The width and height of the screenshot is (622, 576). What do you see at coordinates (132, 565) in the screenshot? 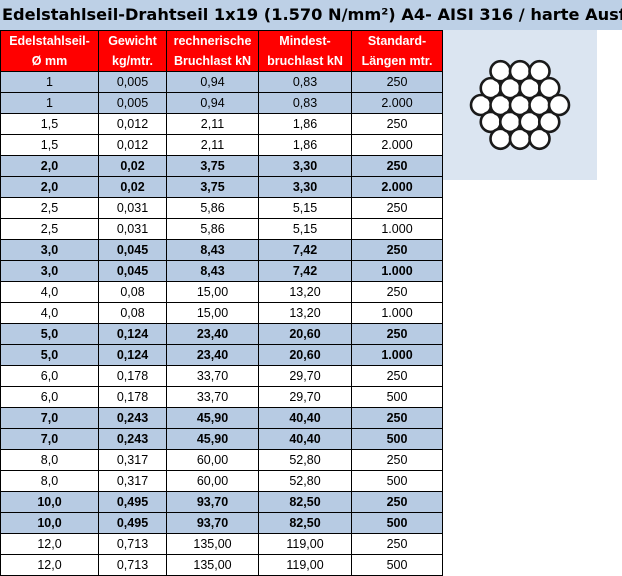
I see `cell-weight: 0,713` at bounding box center [132, 565].